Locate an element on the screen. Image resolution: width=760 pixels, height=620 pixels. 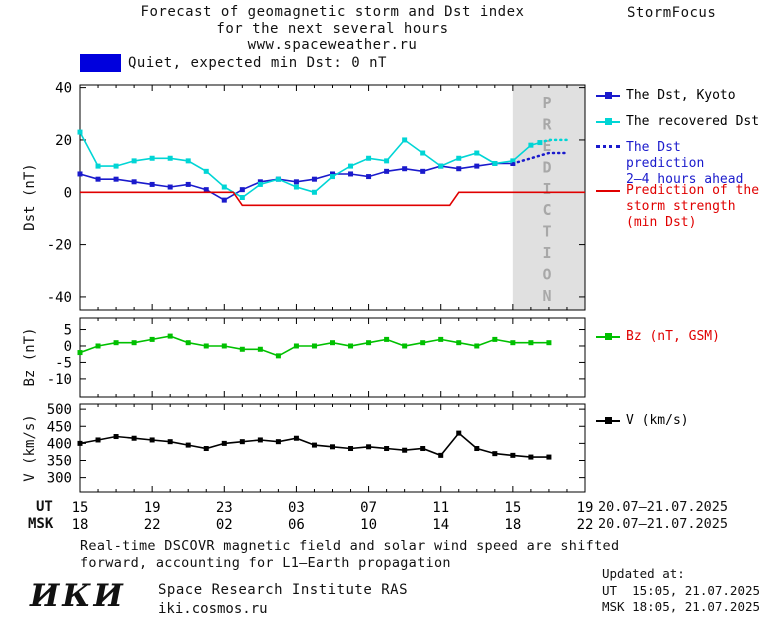
prediction-letter: I is located at coordinates (546, 253).